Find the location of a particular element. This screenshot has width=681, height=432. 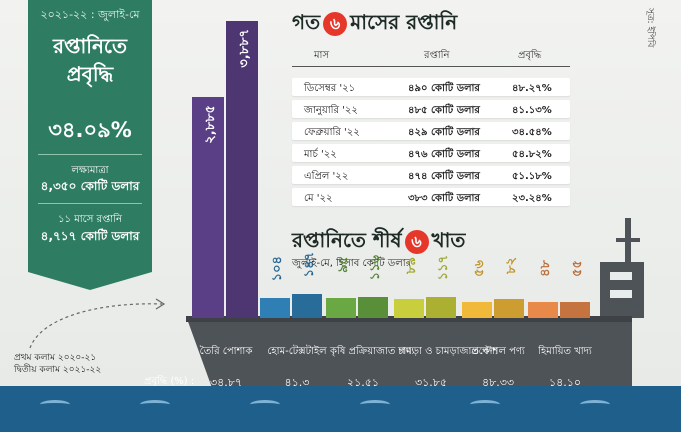

row-export: ৩৮৩ কোটি ডলার is located at coordinates (444, 198).